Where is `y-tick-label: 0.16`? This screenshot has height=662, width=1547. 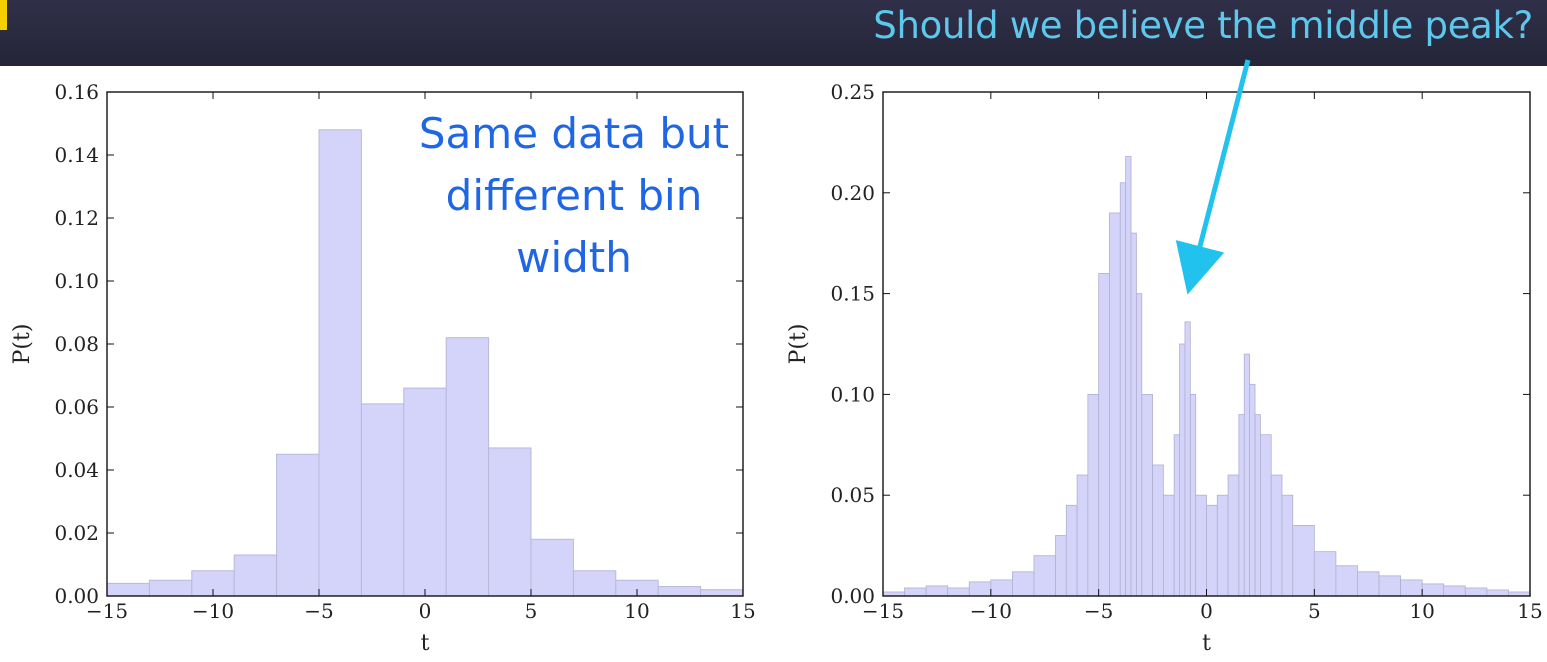
y-tick-label: 0.16 is located at coordinates (76, 92).